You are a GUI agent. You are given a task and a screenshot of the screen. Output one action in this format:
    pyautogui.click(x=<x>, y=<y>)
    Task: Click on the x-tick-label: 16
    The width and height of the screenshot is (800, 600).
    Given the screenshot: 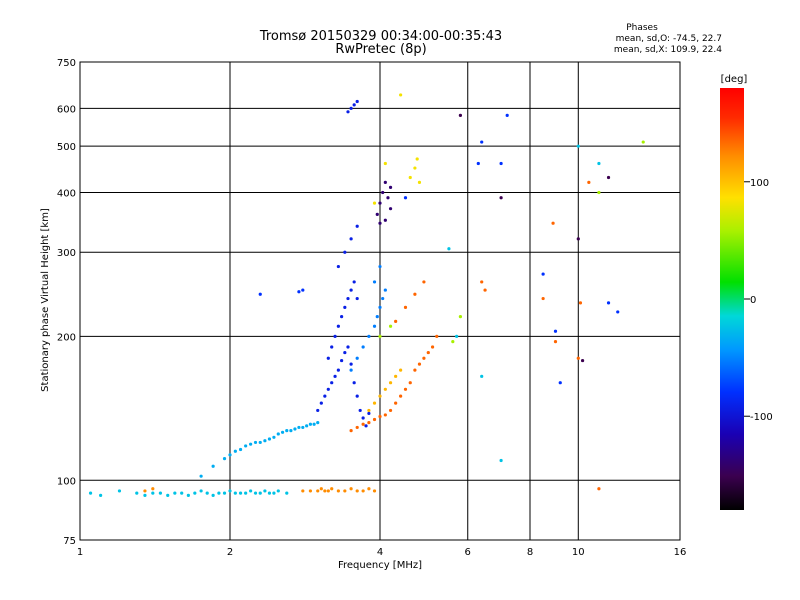 What is the action you would take?
    pyautogui.click(x=680, y=552)
    